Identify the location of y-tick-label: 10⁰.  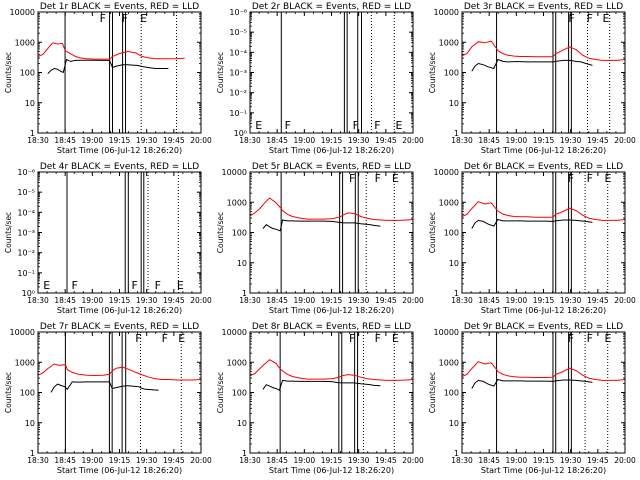
(28, 293).